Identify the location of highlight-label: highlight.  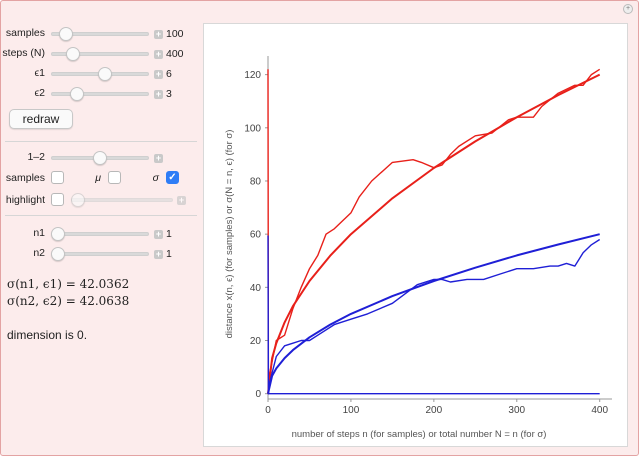
(25, 200).